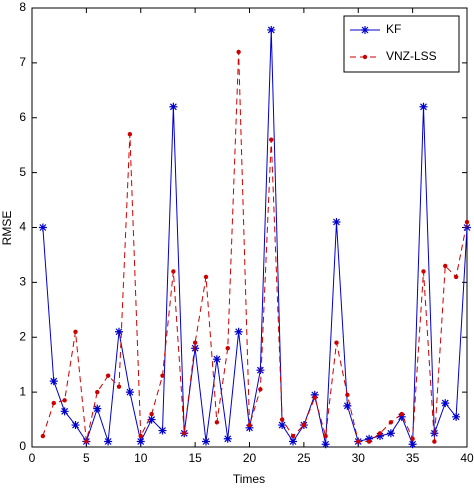  Describe the element at coordinates (22, 336) in the screenshot. I see `y-tick-label: 2` at that location.